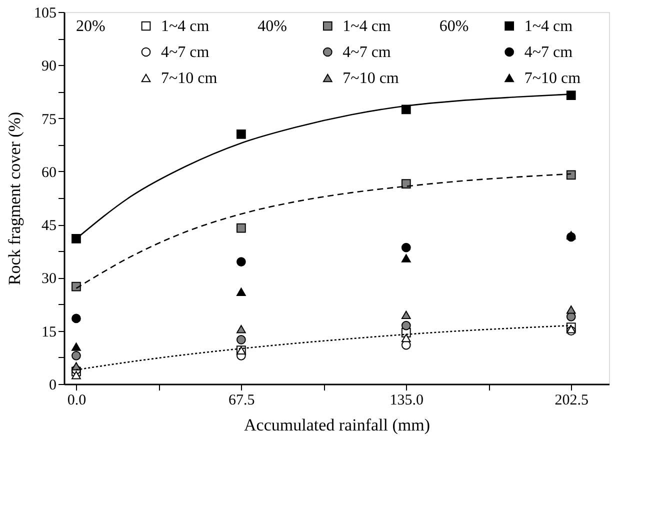  What do you see at coordinates (91, 26) in the screenshot?
I see `annotation: 20%` at bounding box center [91, 26].